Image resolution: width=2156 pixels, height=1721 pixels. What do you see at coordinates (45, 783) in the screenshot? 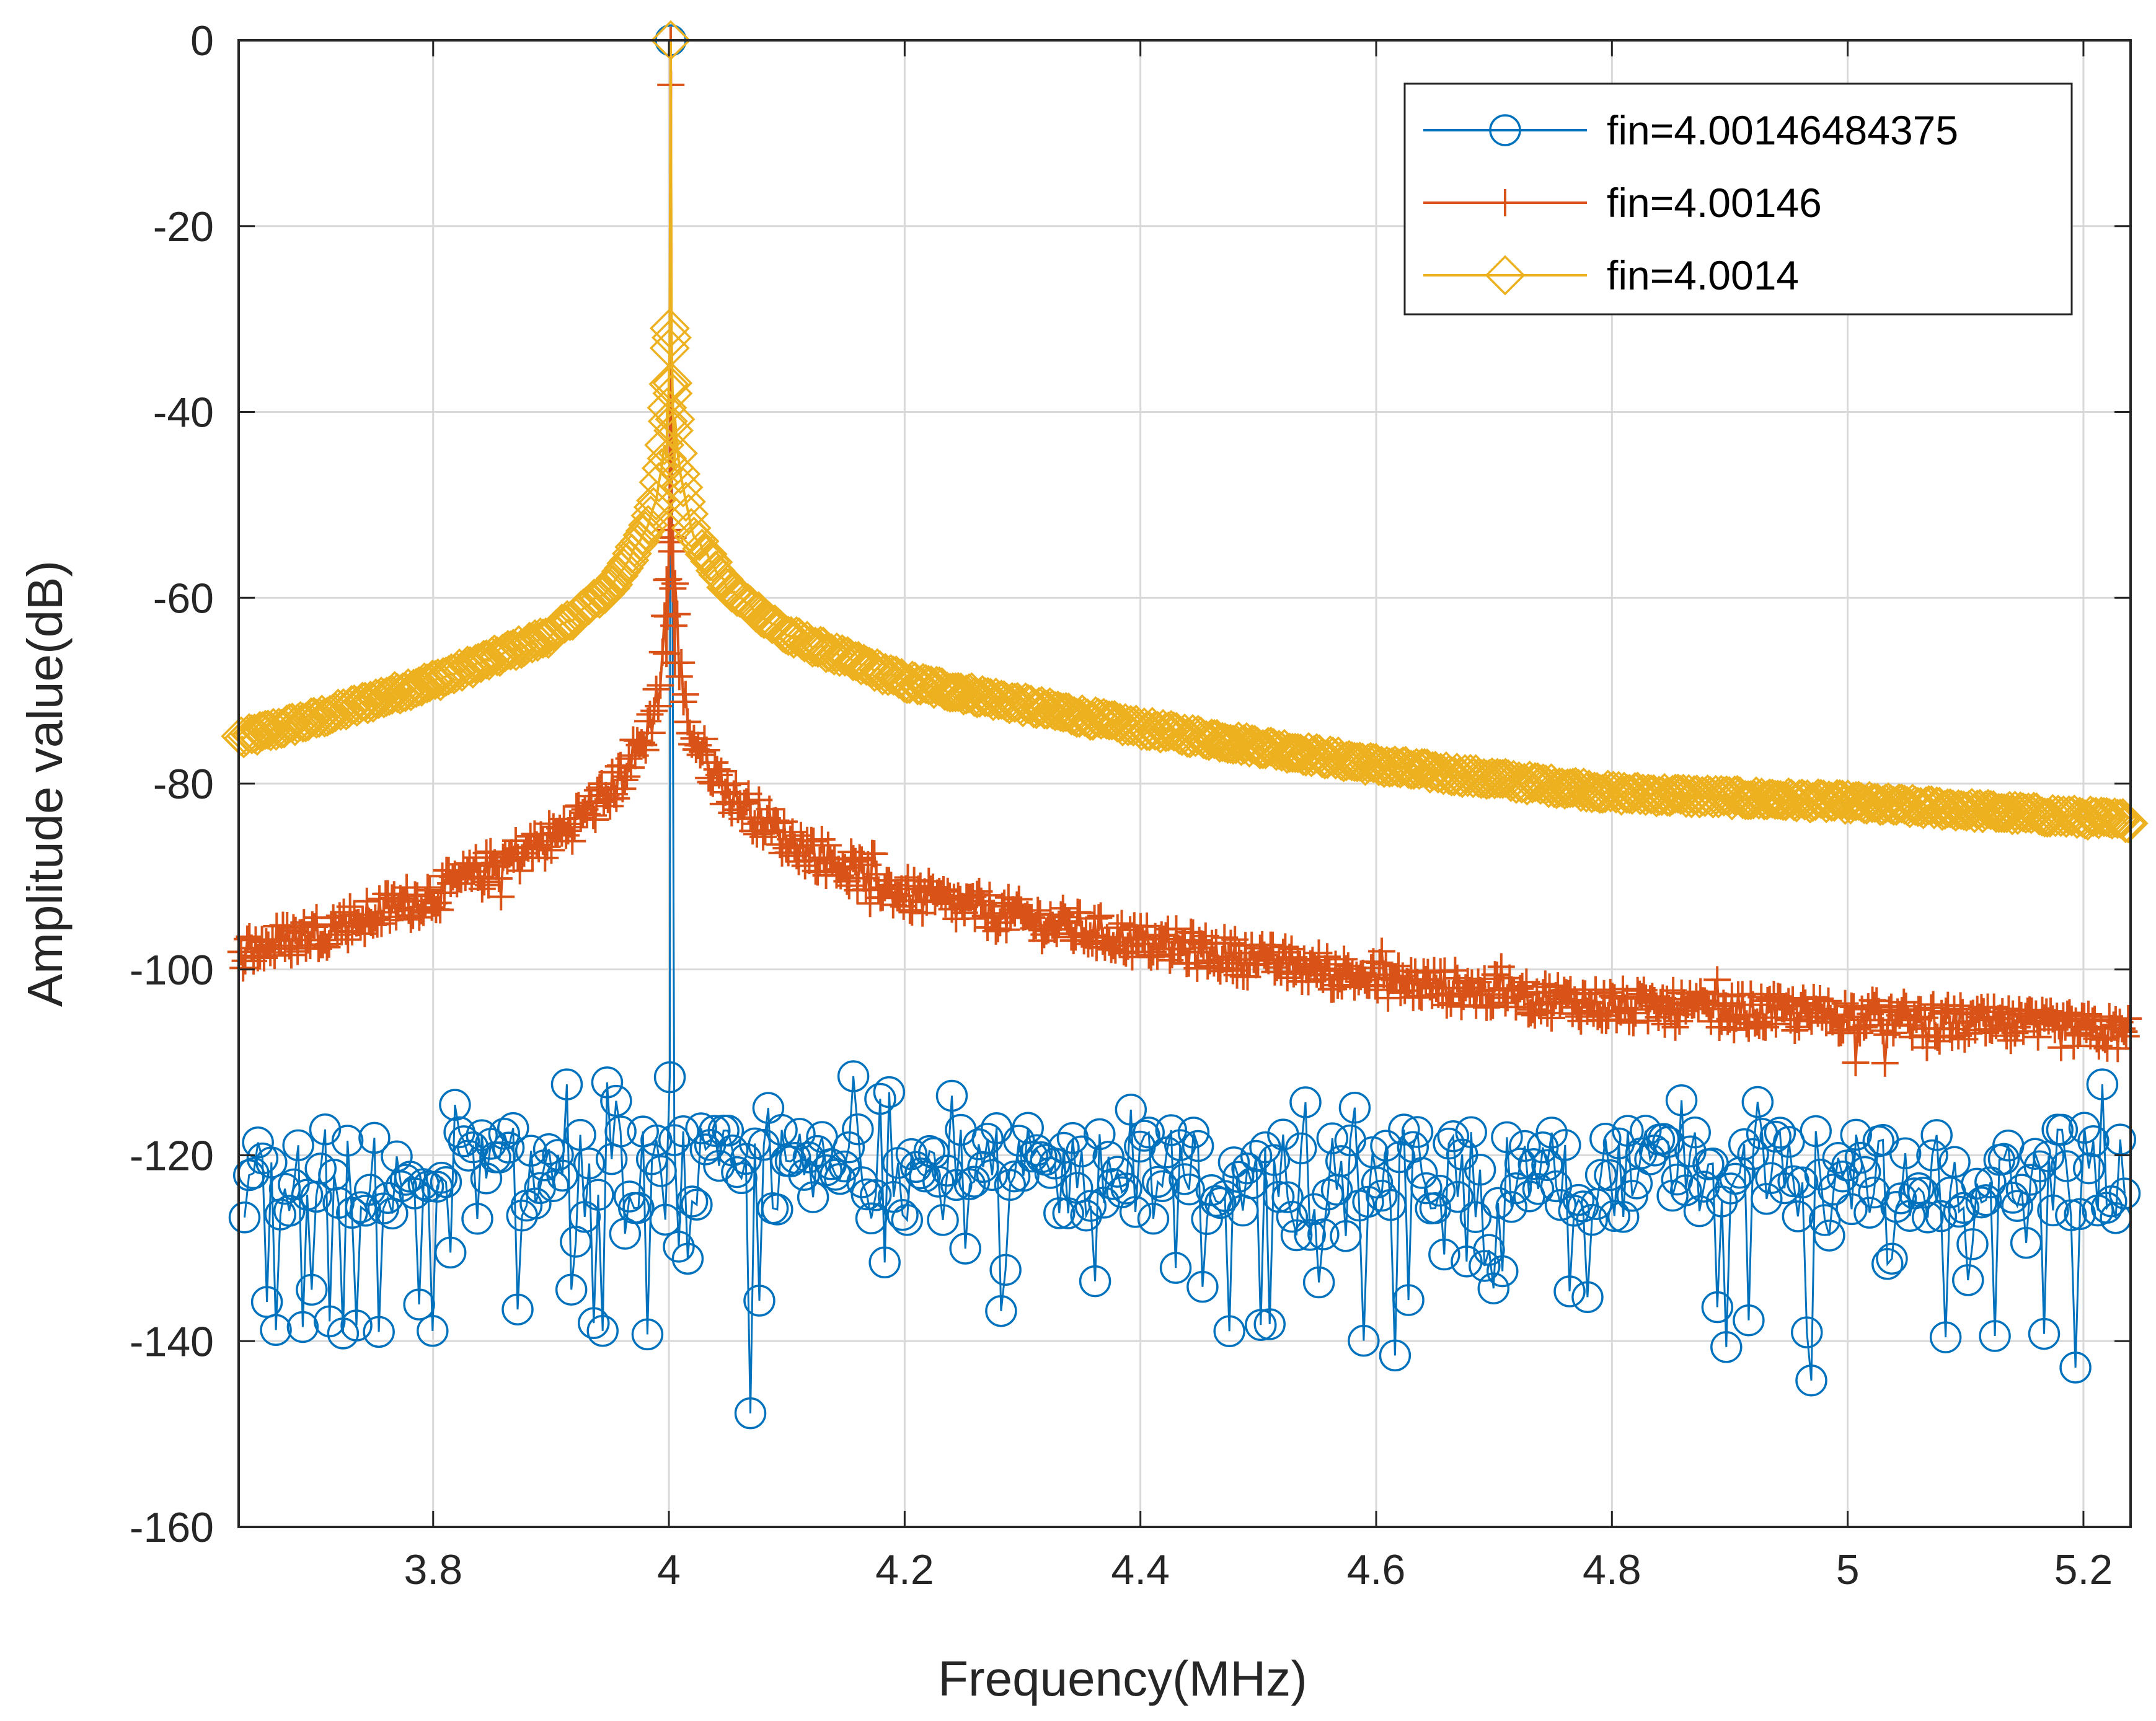
I see `y-axis-label: Amplitude value(dB)` at bounding box center [45, 783].